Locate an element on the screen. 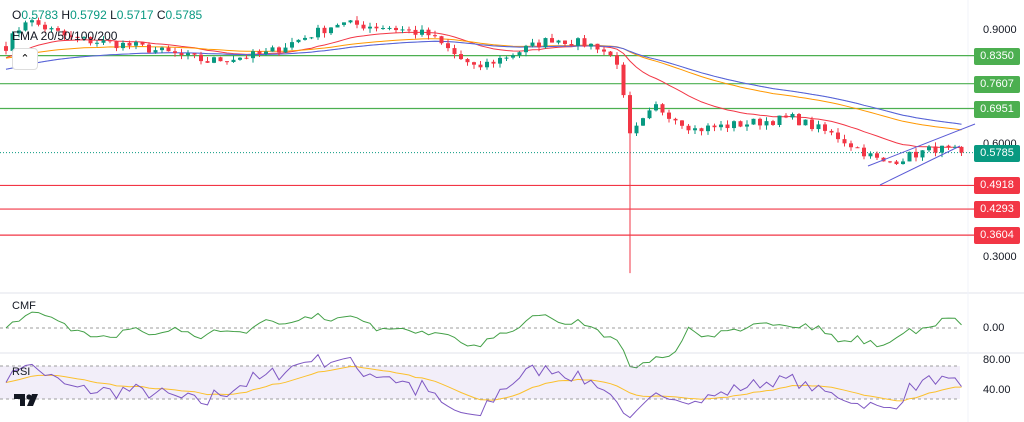 The height and width of the screenshot is (422, 1024). rsi-band is located at coordinates (480, 382).